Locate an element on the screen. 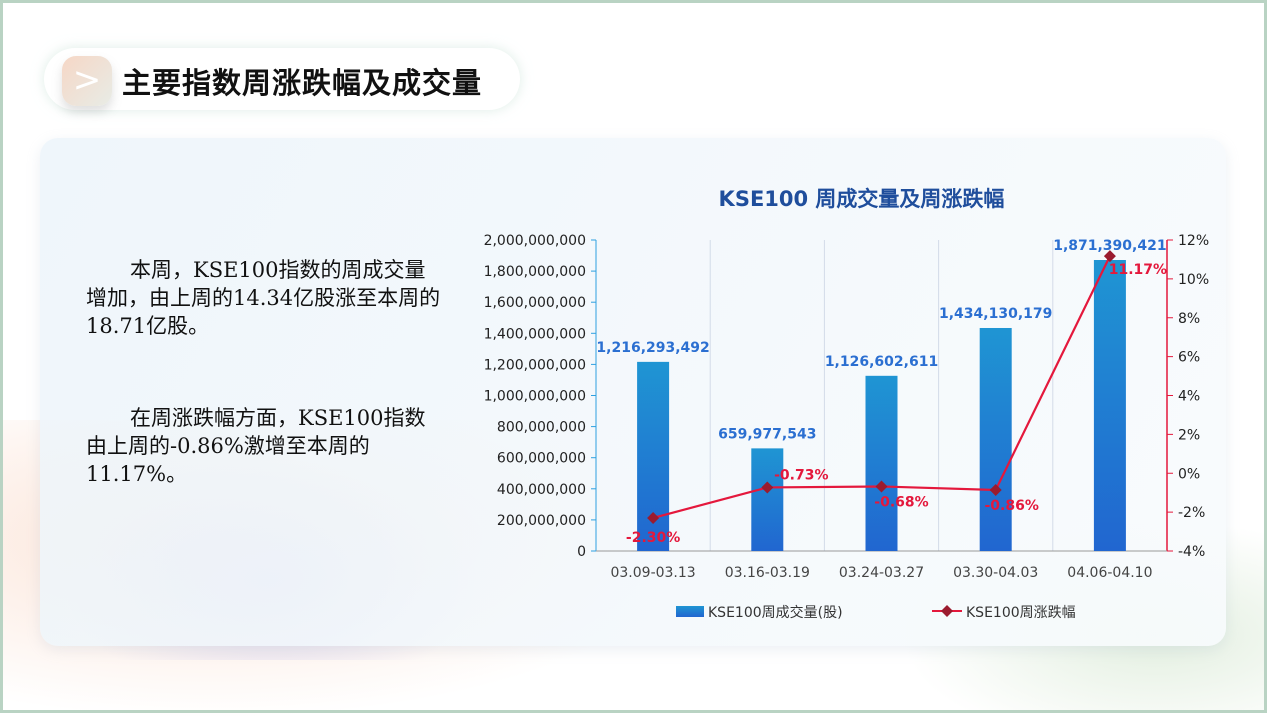 This screenshot has height=720, width=1267. legend-bar-label: KSE100周成交量(股) is located at coordinates (775, 612).